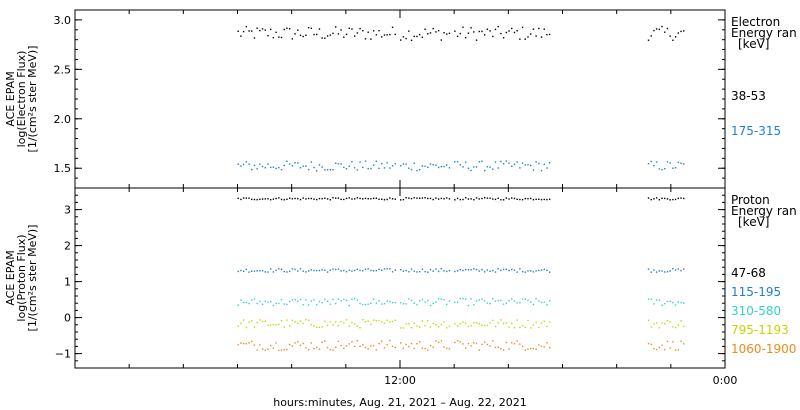  Describe the element at coordinates (750, 200) in the screenshot. I see `proton-legend-title: Proton` at that location.